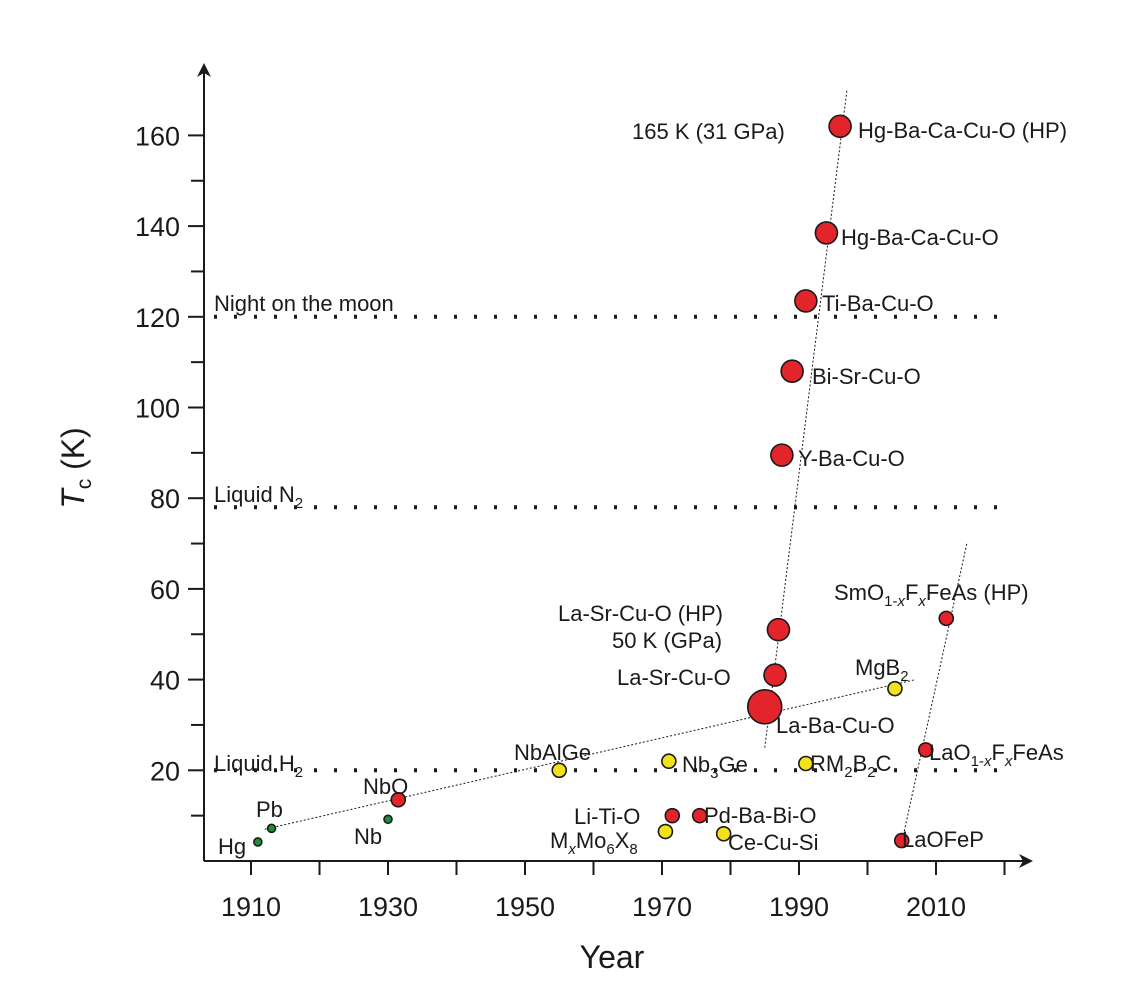  I want to click on label-rm-d: 2, so click(871, 772).